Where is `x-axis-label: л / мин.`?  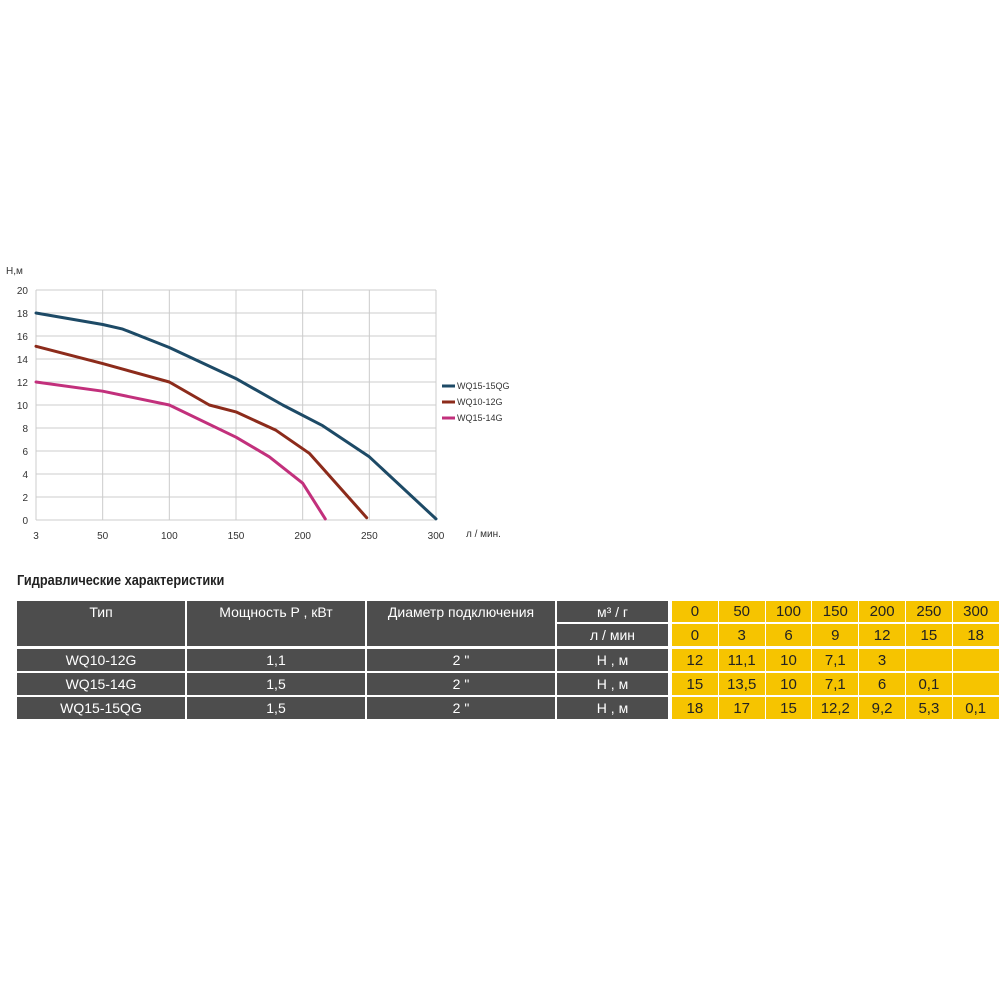
x-axis-label: л / мин. is located at coordinates (483, 534).